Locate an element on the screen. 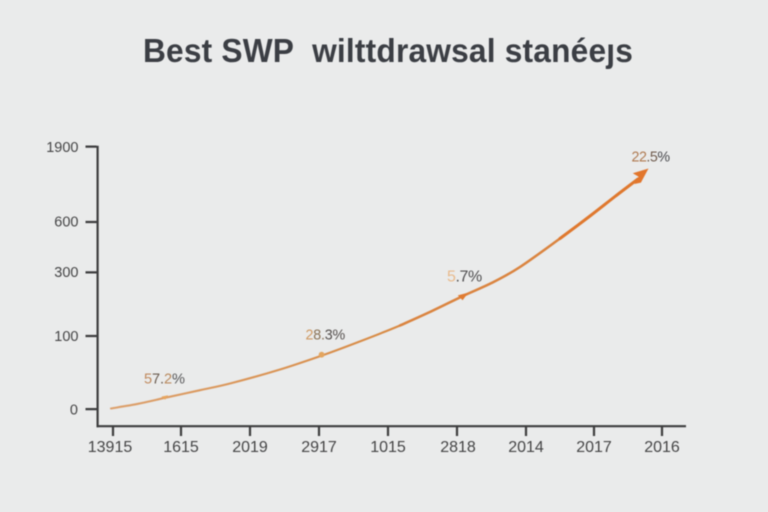  svg-text: 1015 is located at coordinates (388, 447).